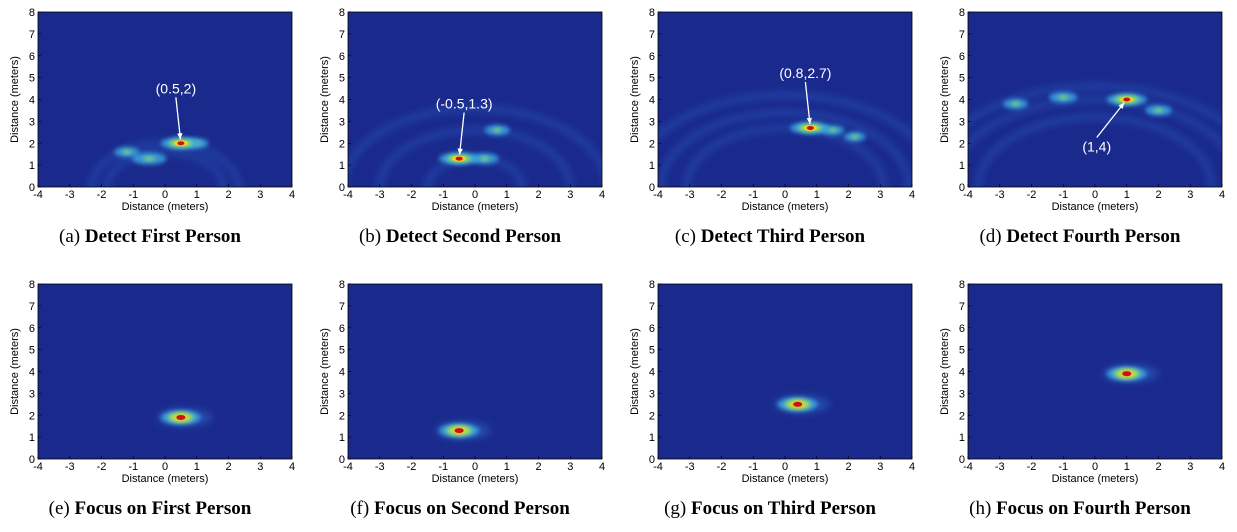 The width and height of the screenshot is (1237, 532). Describe the element at coordinates (461, 133) in the screenshot. I see `annotation-arrow` at that location.